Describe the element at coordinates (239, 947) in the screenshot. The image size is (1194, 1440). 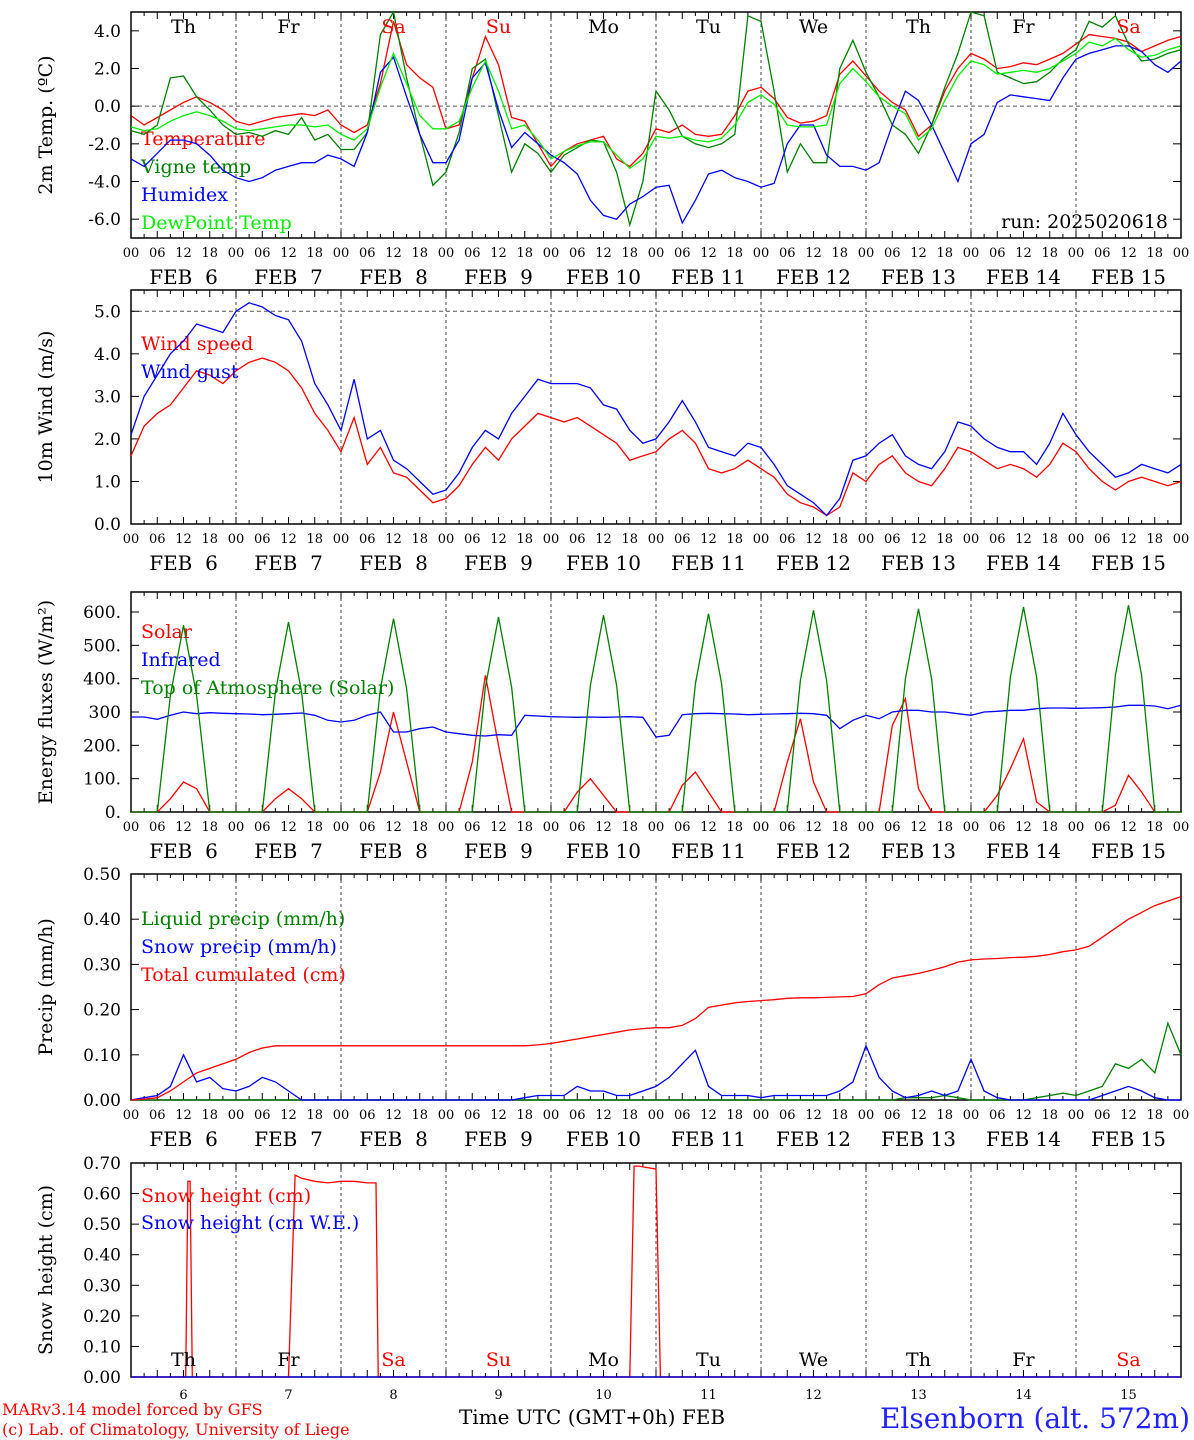
I see `legend-entry: Snow precip (mm/h)` at that location.